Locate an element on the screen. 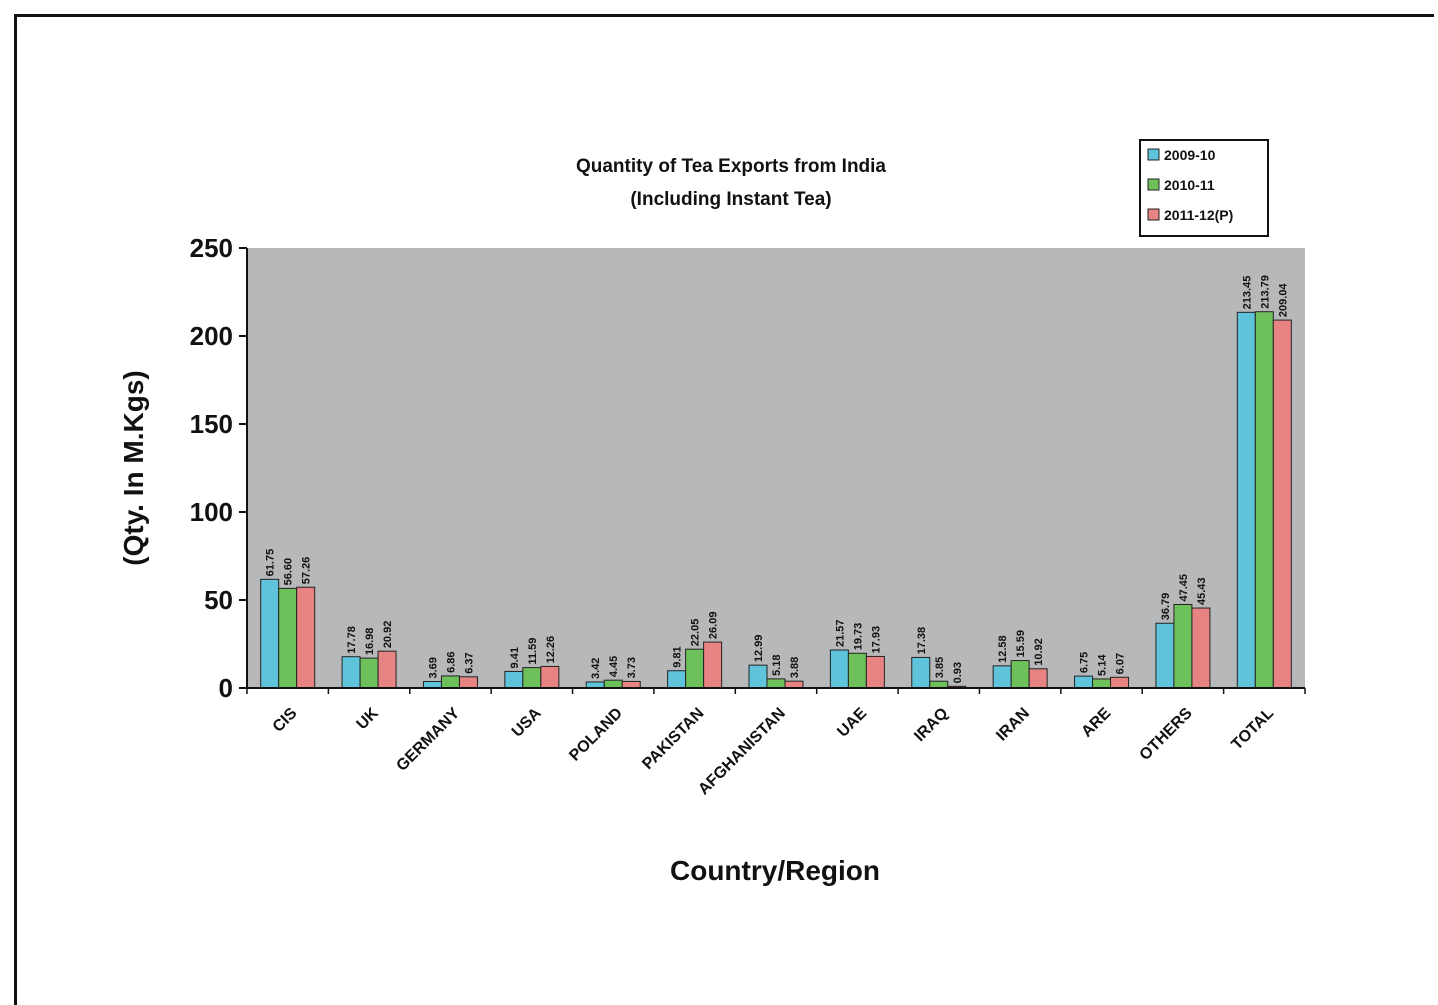 This screenshot has width=1438, height=1005. bar-value-label: 11.59 is located at coordinates (533, 651).